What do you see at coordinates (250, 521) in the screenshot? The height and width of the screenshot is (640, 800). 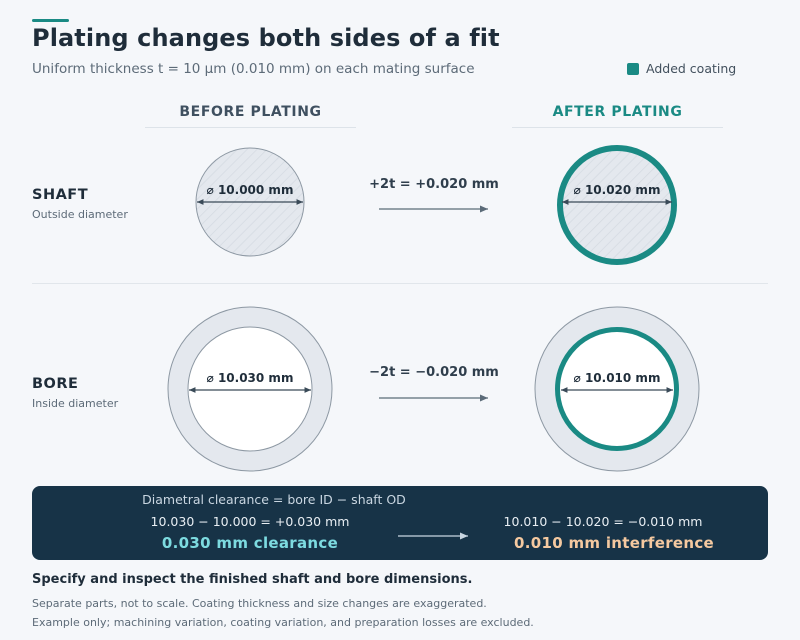 I see `summary-before-equation: 10.030 − 10.000 = +0.030 mm` at bounding box center [250, 521].